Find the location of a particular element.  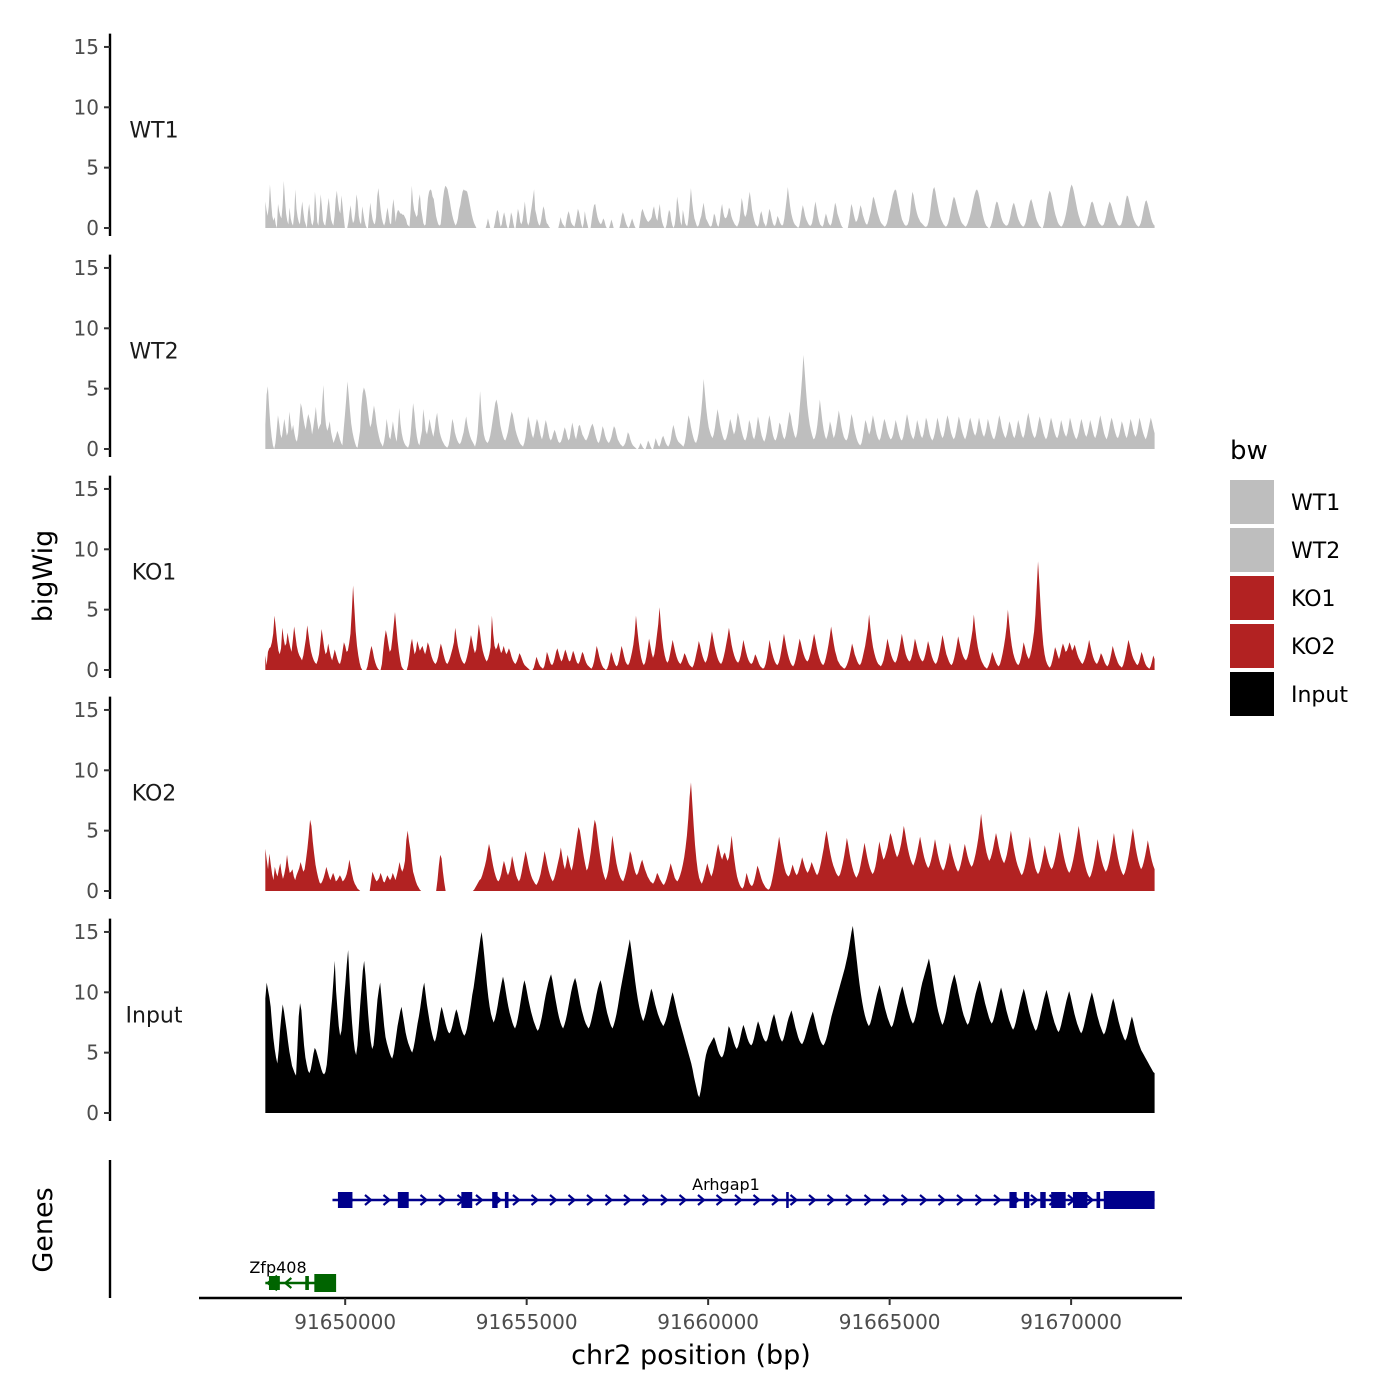

gene-annotation-track: Arhgap1 Zfp408 is located at coordinates (631, 1229).